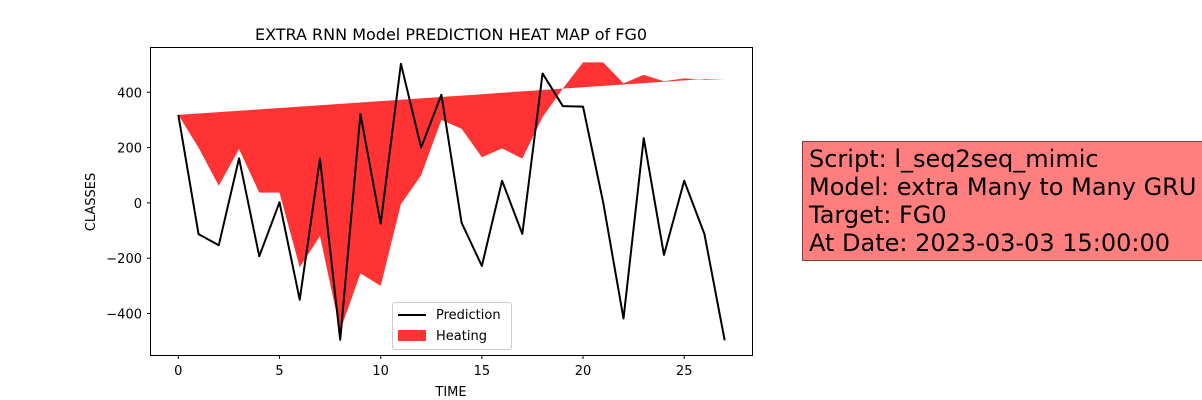  I want to click on legend-heating-swatch, so click(412, 335).